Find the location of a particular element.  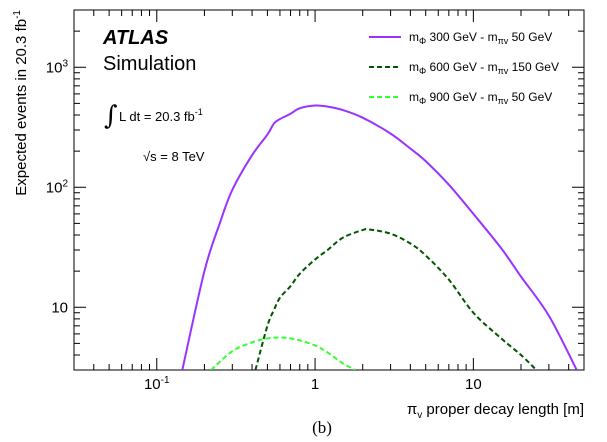

lumi-superscript: -1 is located at coordinates (199, 112).